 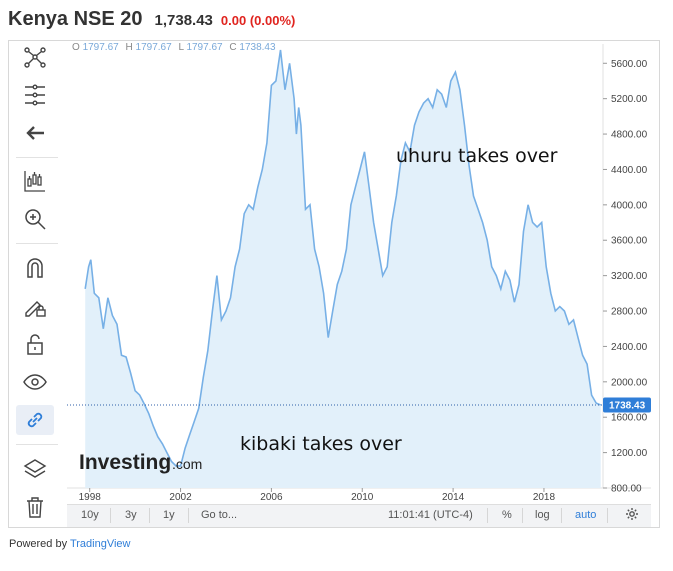 What do you see at coordinates (586, 515) in the screenshot?
I see `auto-scale-toggle: auto` at bounding box center [586, 515].